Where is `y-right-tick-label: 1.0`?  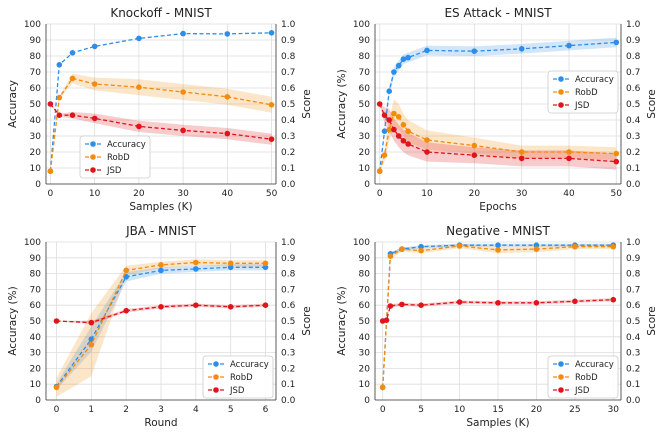
y-right-tick-label: 1.0 is located at coordinates (633, 243).